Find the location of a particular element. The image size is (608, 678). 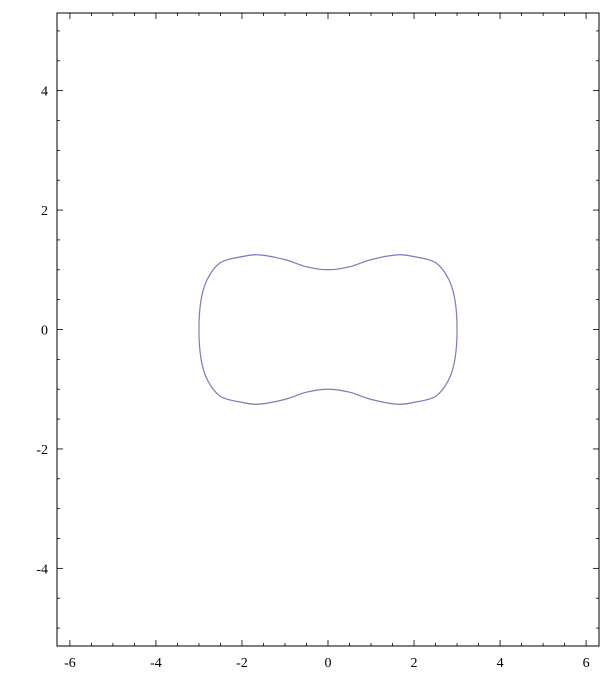

y-tick-label: -4 is located at coordinates (42, 569).